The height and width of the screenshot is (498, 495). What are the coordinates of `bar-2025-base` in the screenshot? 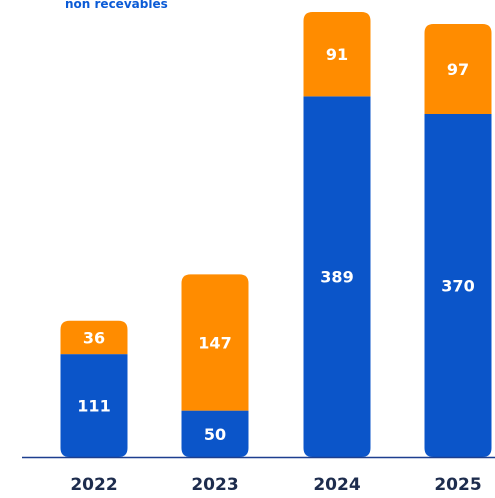 It's located at (458, 285).